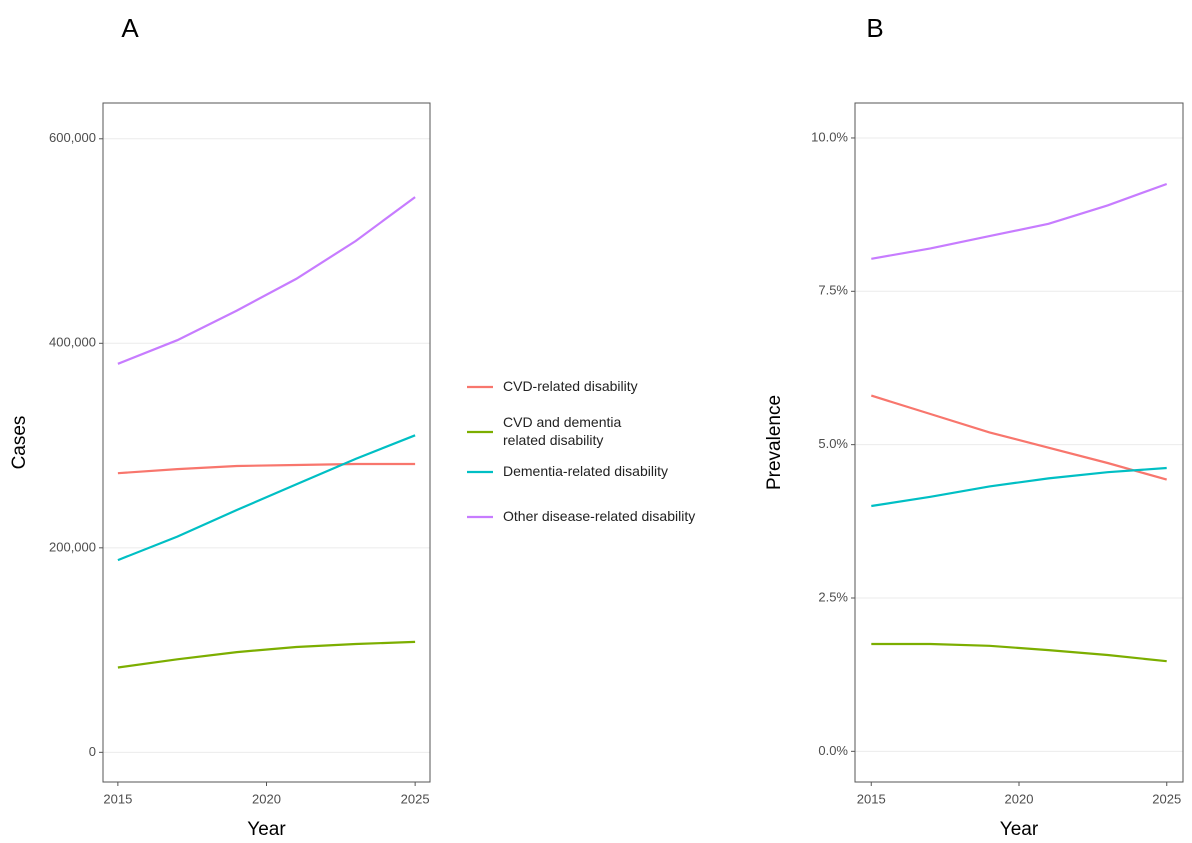  Describe the element at coordinates (833, 443) in the screenshot. I see `y-tick-label: 5.0%` at that location.